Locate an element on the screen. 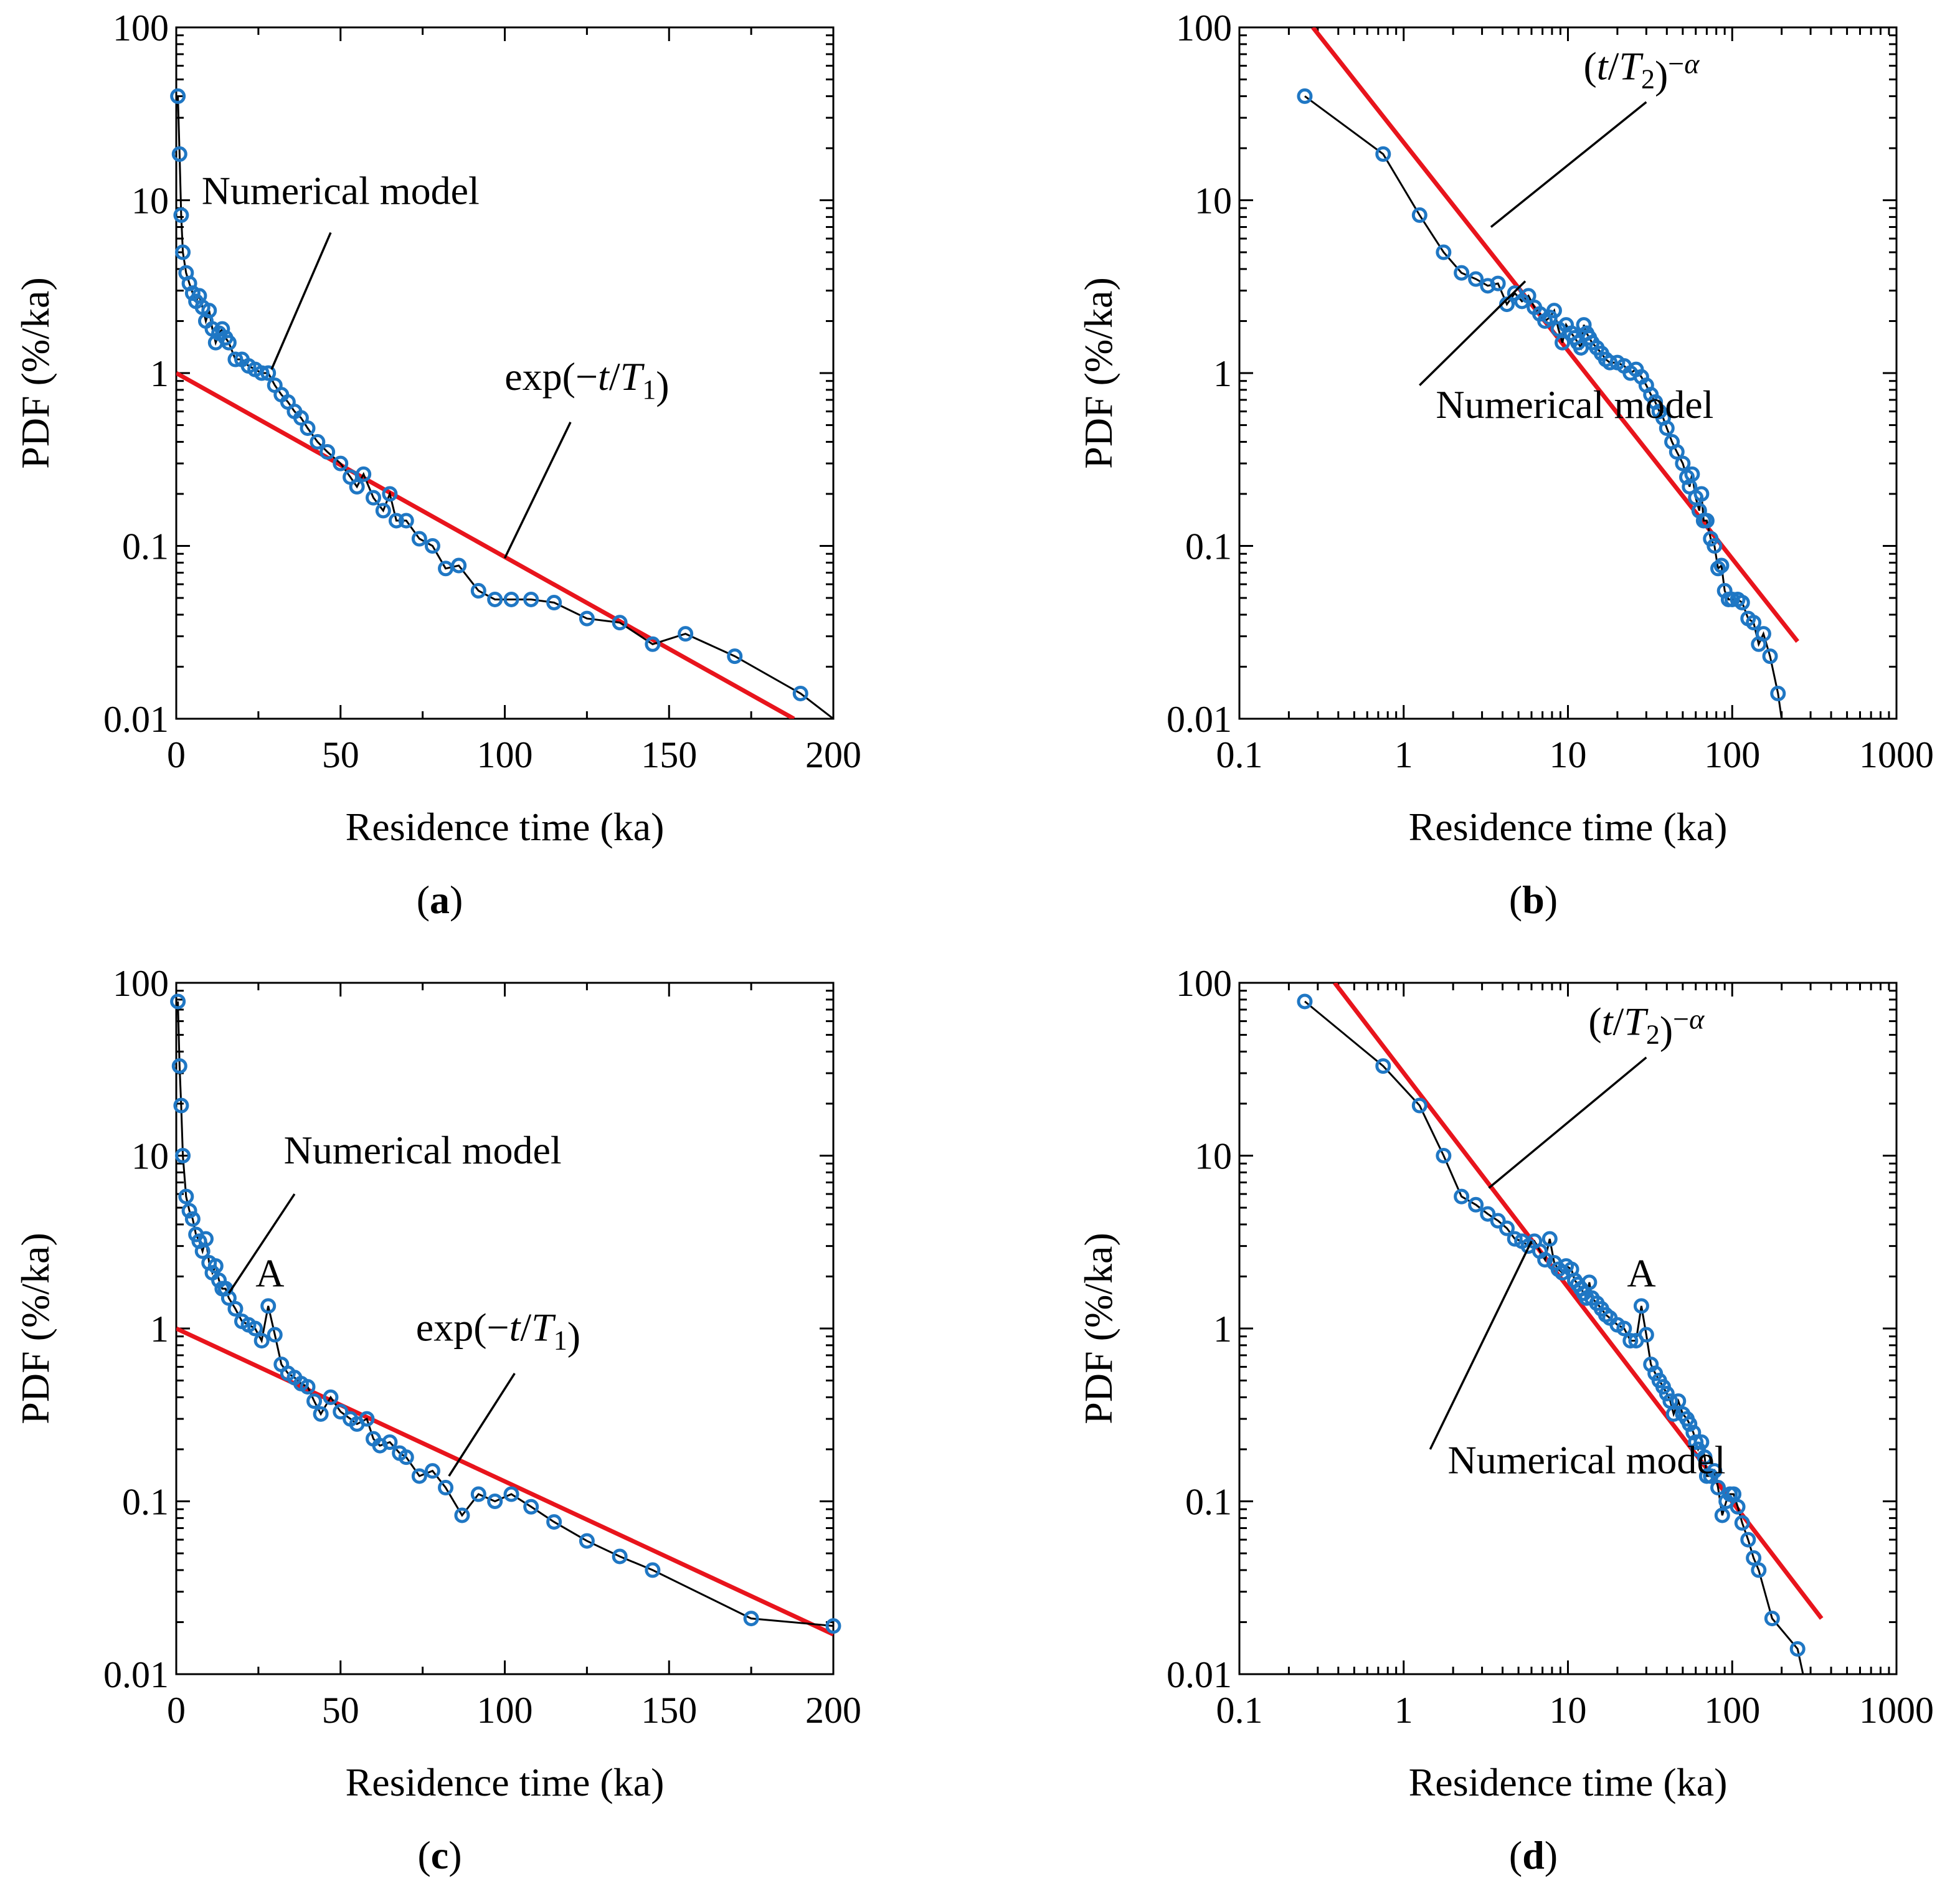 Image resolution: width=1960 pixels, height=1899 pixels. x-axis: 0 50 100 150 200 is located at coordinates (514, 401).